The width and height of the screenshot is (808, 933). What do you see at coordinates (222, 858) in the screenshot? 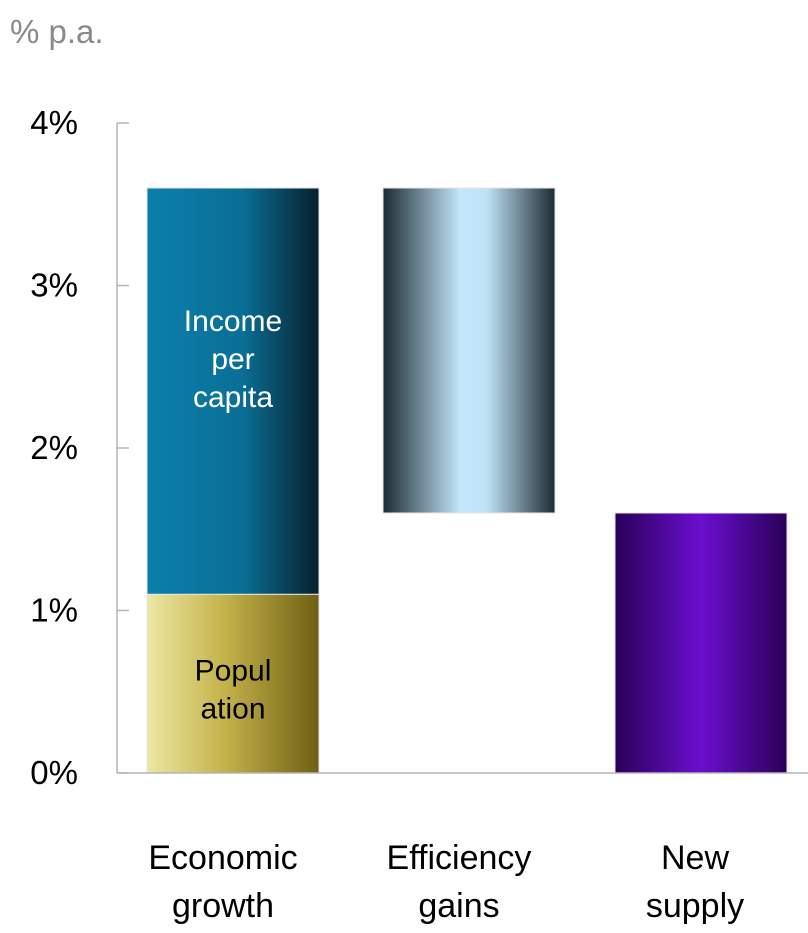
I see `x-category-label: Economic` at bounding box center [222, 858].